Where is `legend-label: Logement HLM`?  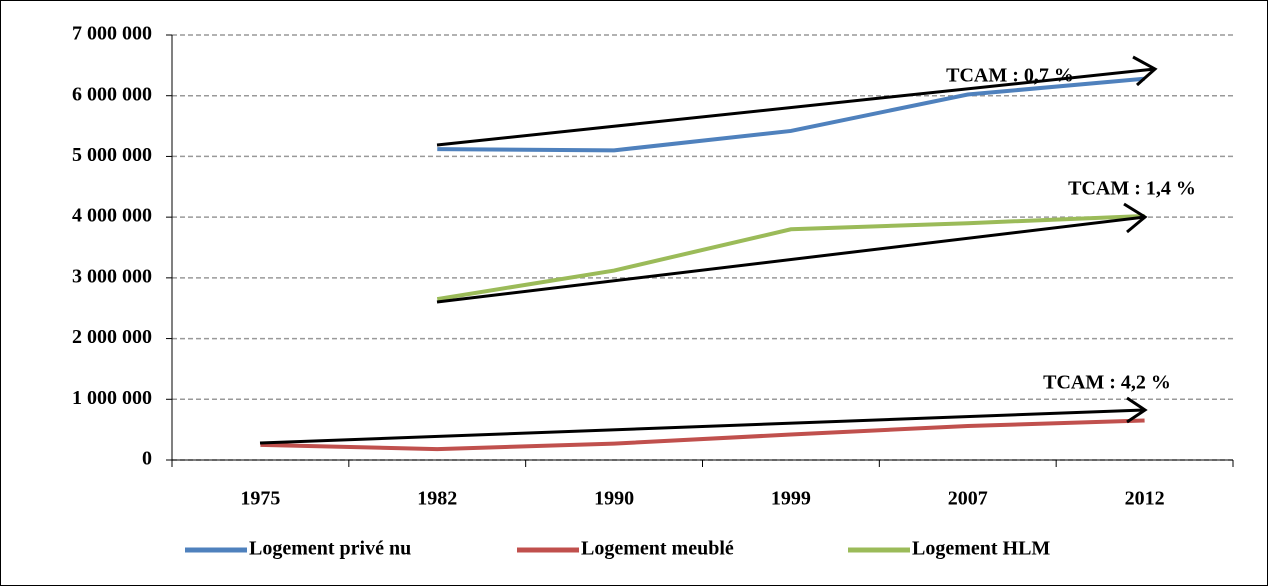 legend-label: Logement HLM is located at coordinates (981, 549).